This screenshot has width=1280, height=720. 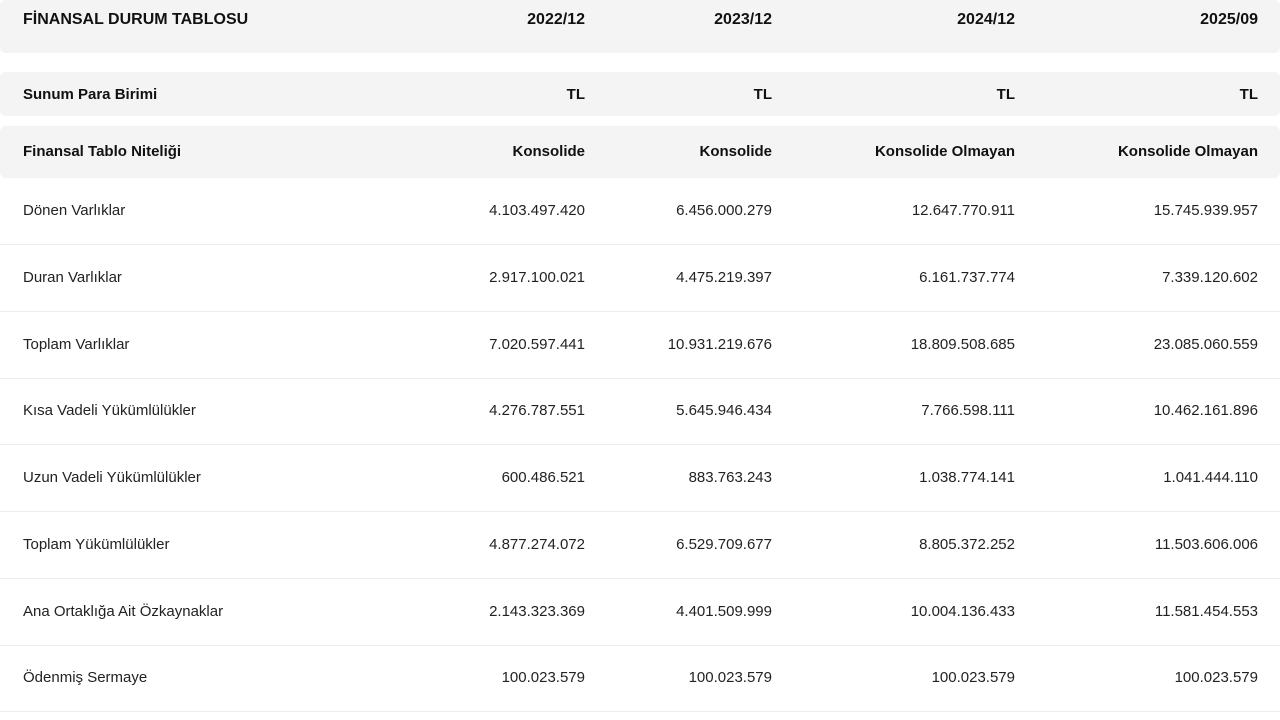 What do you see at coordinates (724, 611) in the screenshot?
I see `row-value: 4.401.509.999` at bounding box center [724, 611].